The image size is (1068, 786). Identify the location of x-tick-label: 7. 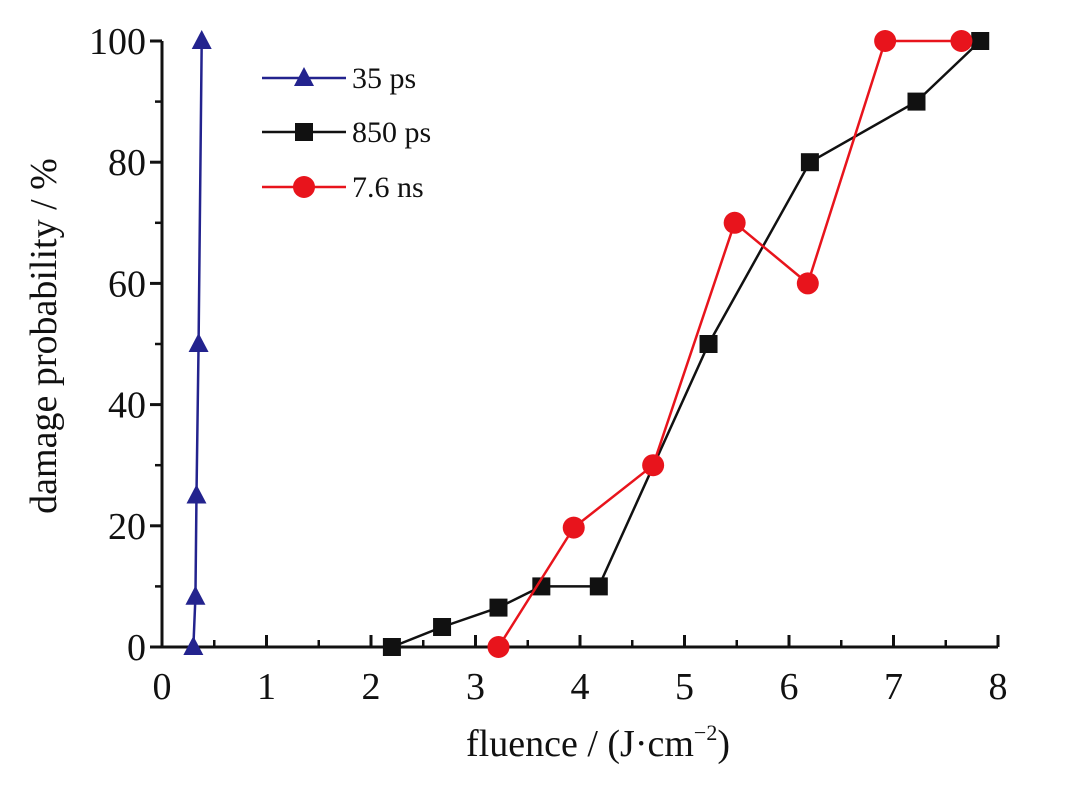
(893, 687).